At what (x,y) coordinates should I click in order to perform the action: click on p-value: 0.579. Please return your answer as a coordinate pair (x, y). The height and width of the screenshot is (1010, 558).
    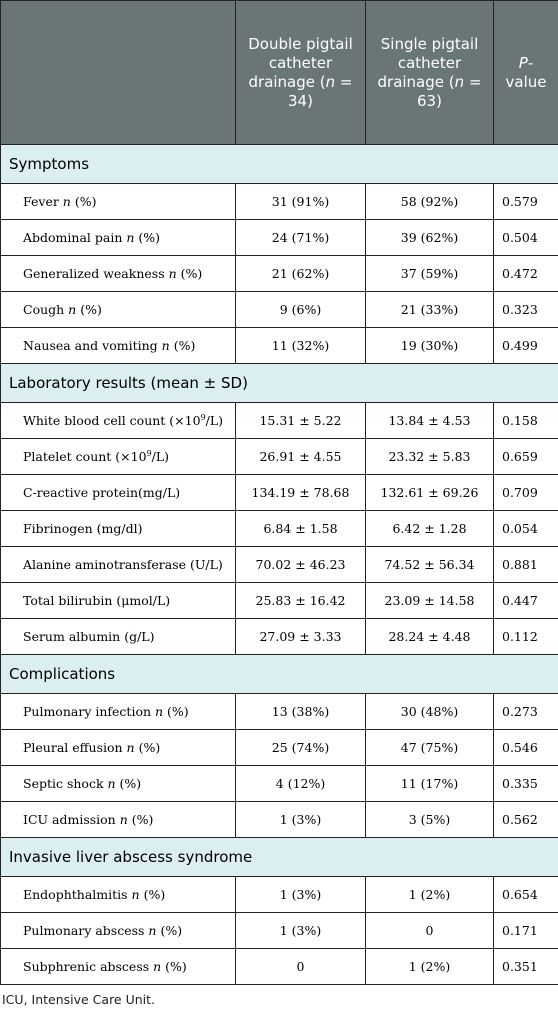
    Looking at the image, I should click on (525, 201).